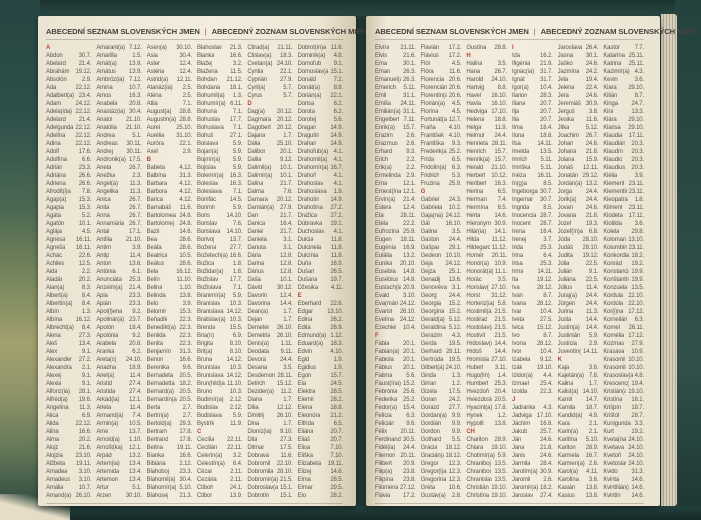  I want to click on nameday-date: 27.3., so click(286, 440).